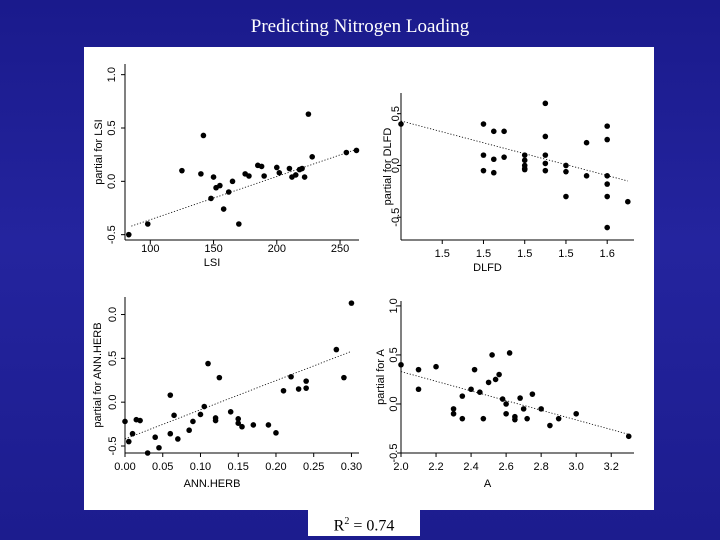  Describe the element at coordinates (364, 522) in the screenshot. I see `r-squared-box: R2 = 0.74` at that location.